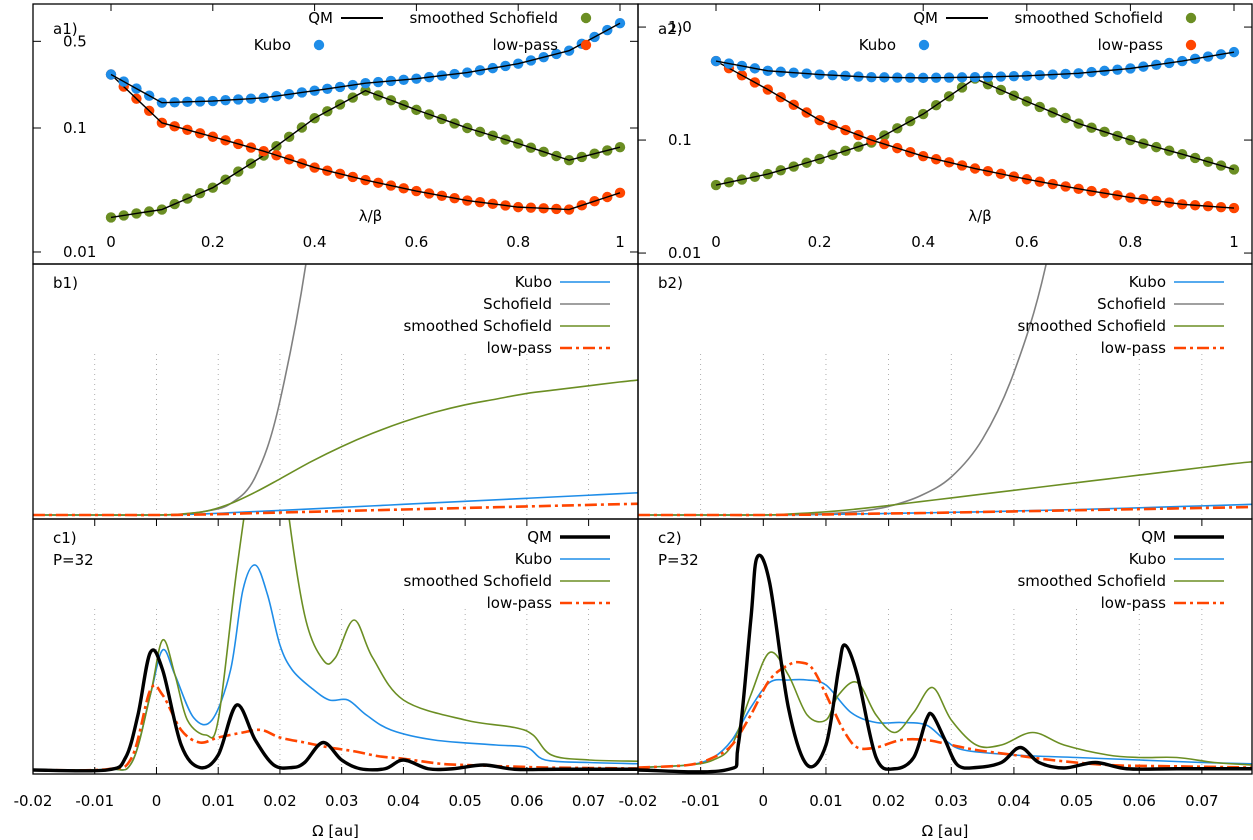 The width and height of the screenshot is (1253, 840). What do you see at coordinates (1027, 242) in the screenshot?
I see `x-tick-label: 0.6` at bounding box center [1027, 242].